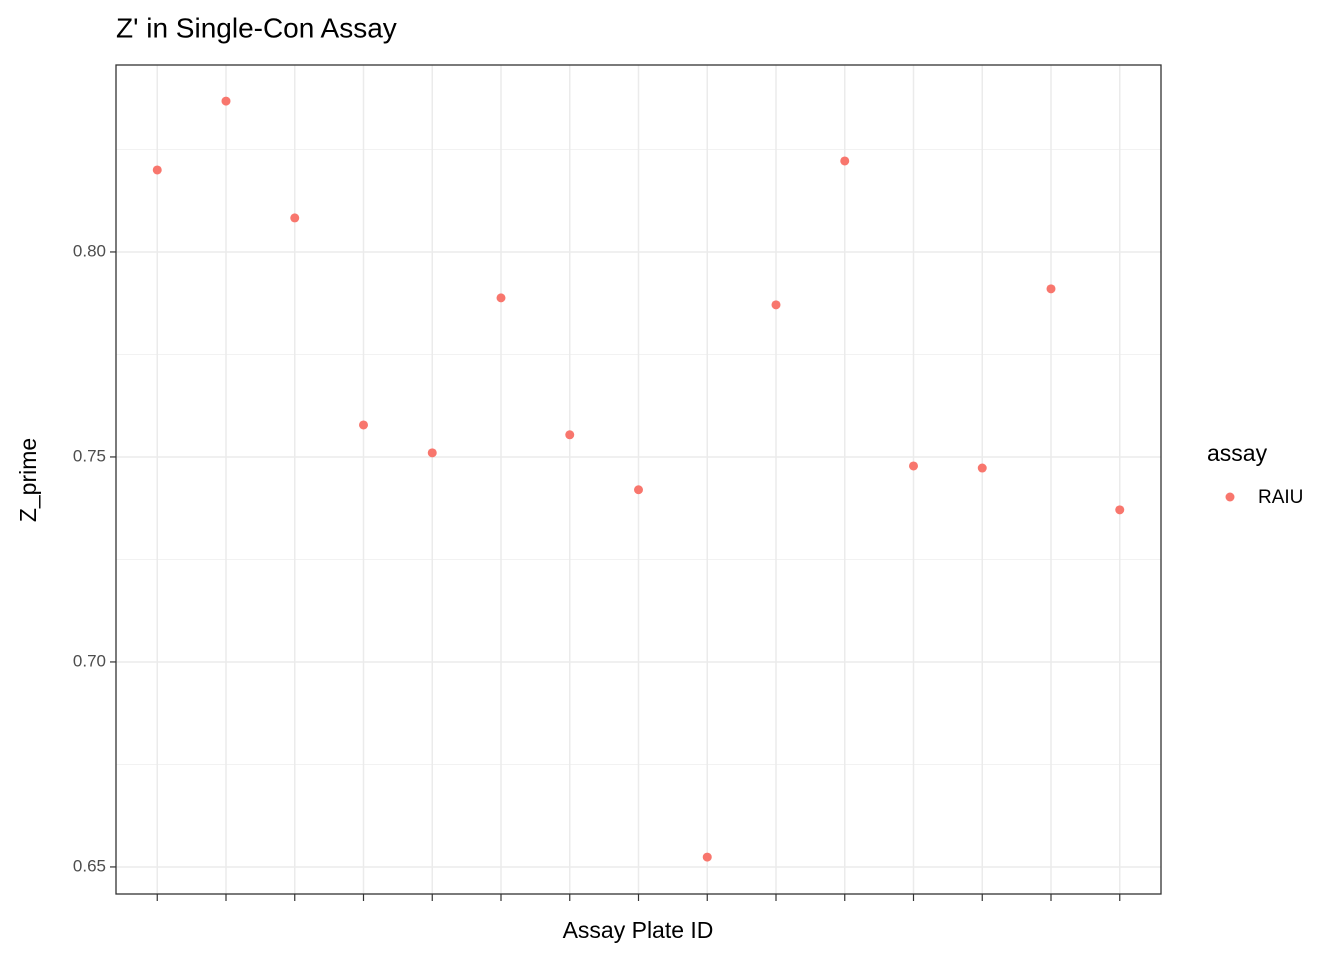 The image size is (1344, 960). What do you see at coordinates (89, 250) in the screenshot?
I see `y-tick-label: 0.80` at bounding box center [89, 250].